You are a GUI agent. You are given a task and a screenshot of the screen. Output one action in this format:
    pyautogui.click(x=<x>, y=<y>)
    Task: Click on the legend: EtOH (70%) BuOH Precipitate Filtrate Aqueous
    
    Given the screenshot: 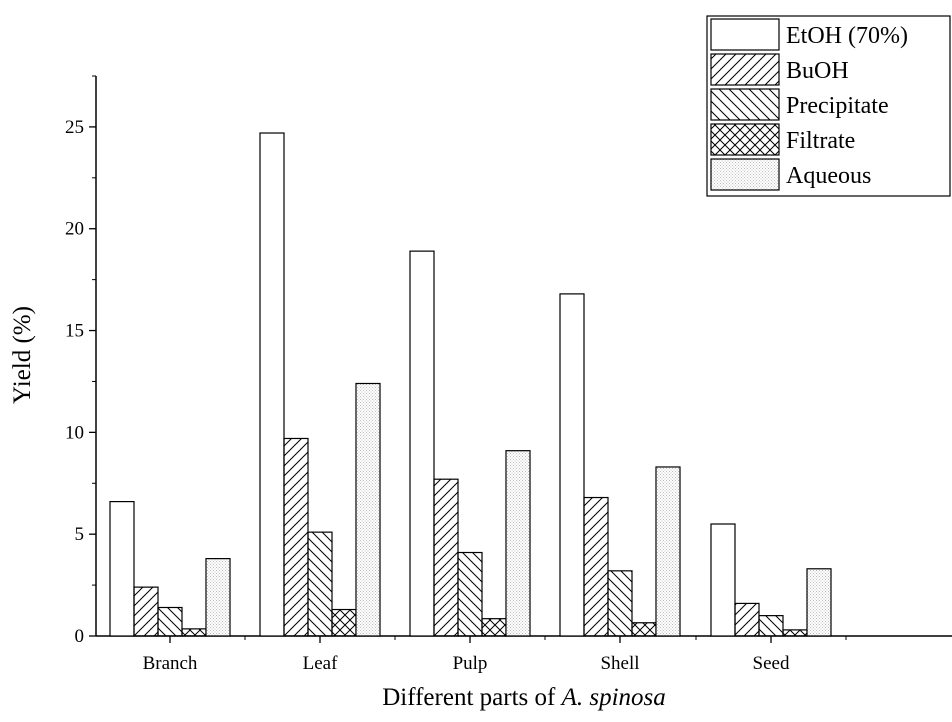 What is the action you would take?
    pyautogui.click(x=828, y=106)
    